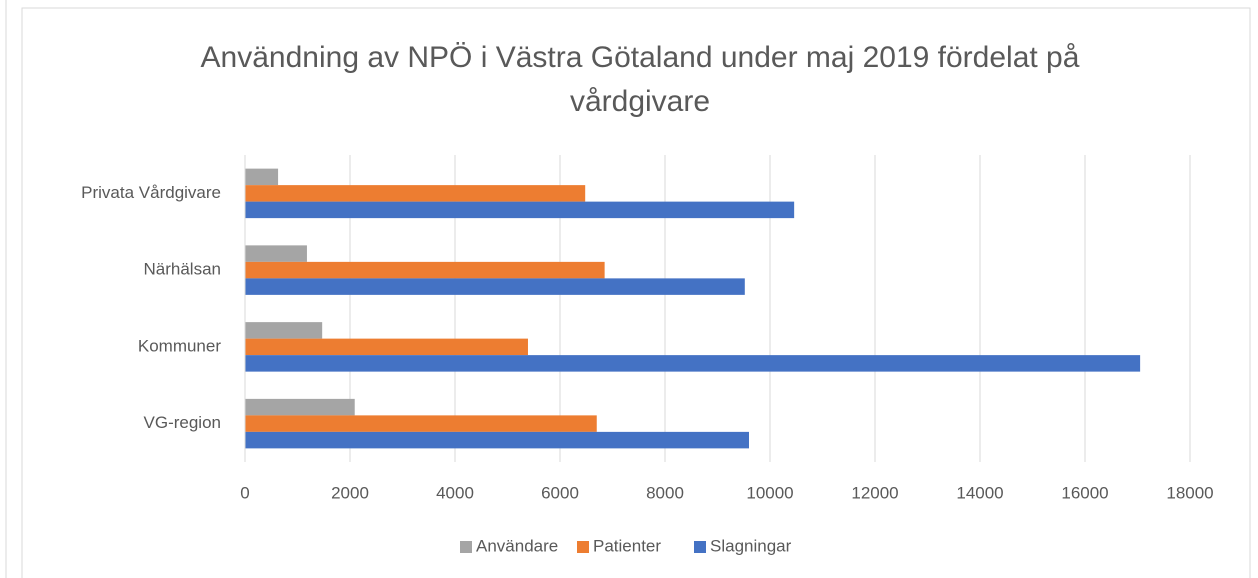 This screenshot has height=578, width=1258. I want to click on legend-label: Användare, so click(517, 545).